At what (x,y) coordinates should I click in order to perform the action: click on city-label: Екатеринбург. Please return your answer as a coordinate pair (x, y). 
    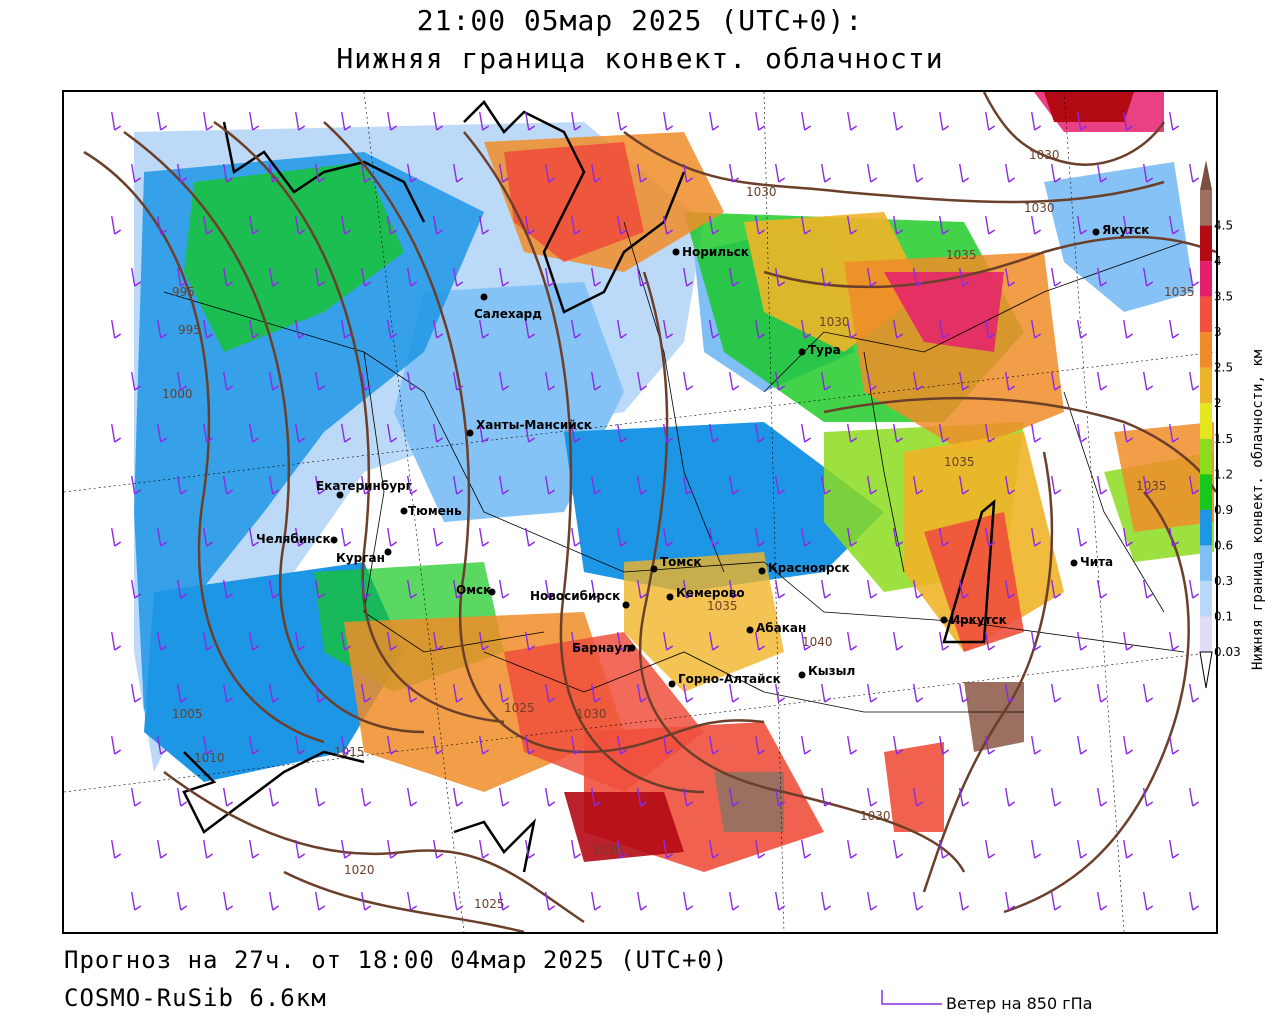
    Looking at the image, I should click on (364, 486).